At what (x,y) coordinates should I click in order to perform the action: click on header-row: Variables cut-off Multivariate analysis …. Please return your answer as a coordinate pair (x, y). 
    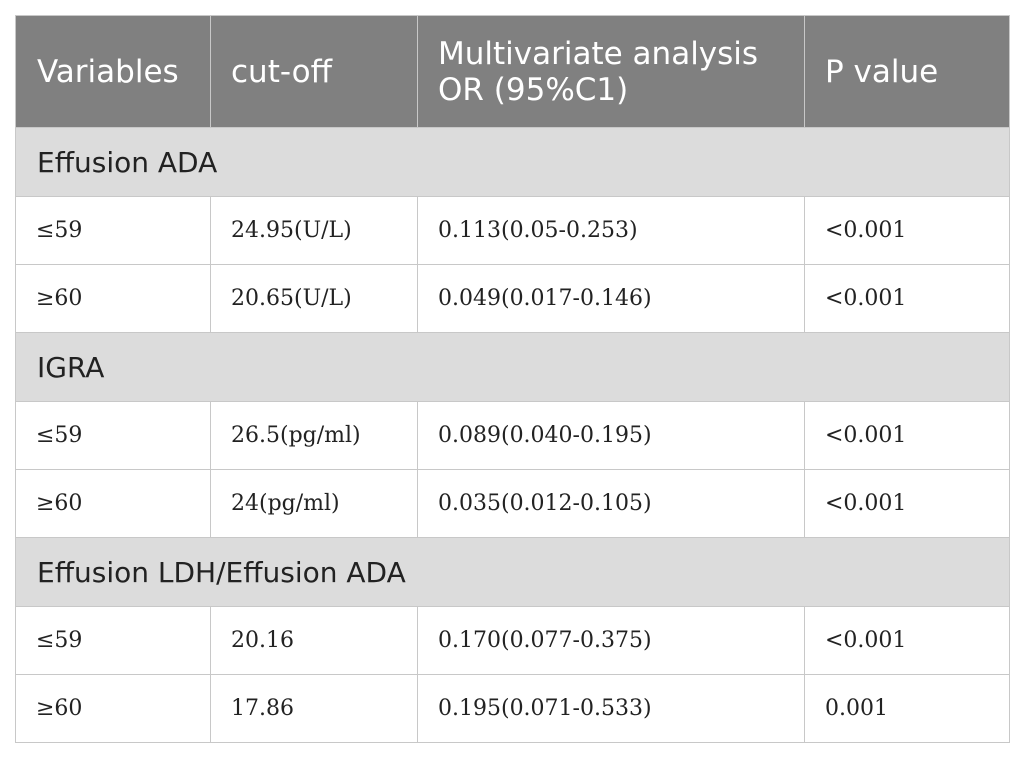
    Looking at the image, I should click on (512, 71).